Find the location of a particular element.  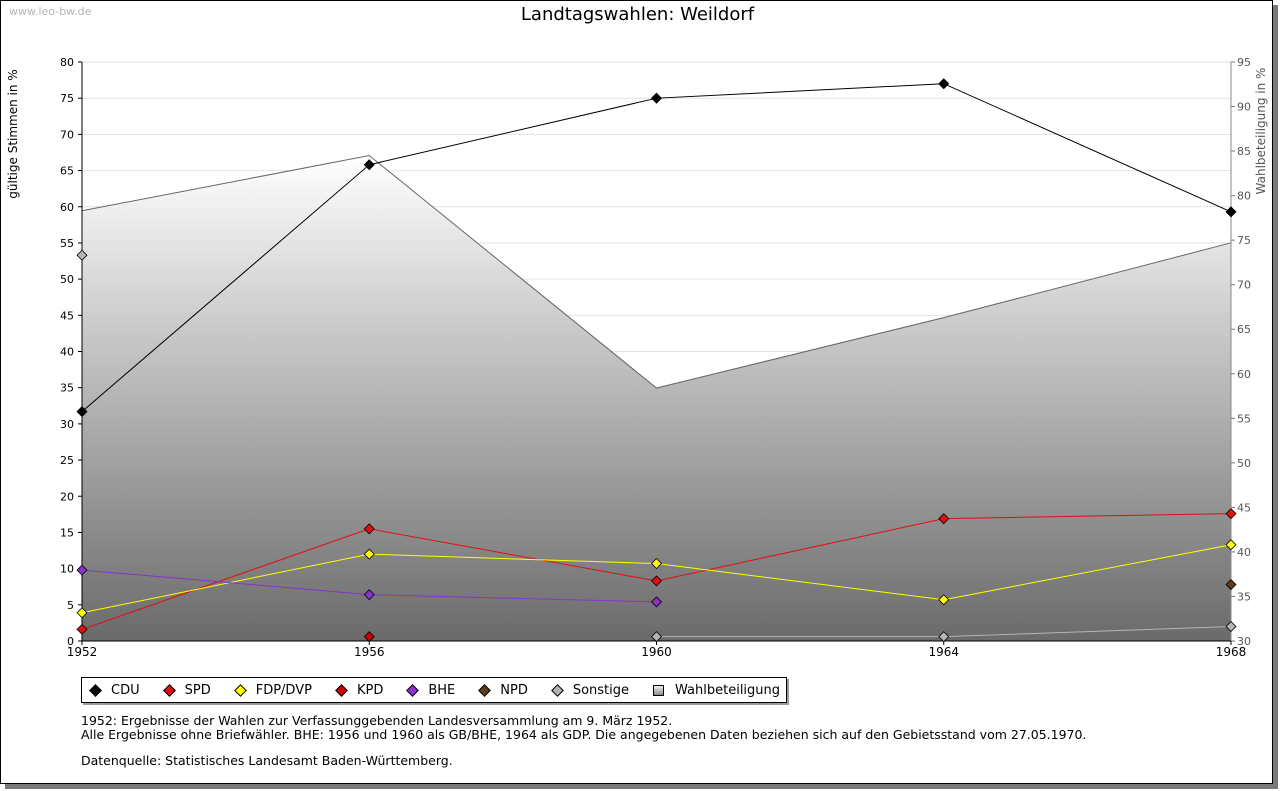

legend-marker-npd is located at coordinates (485, 690).